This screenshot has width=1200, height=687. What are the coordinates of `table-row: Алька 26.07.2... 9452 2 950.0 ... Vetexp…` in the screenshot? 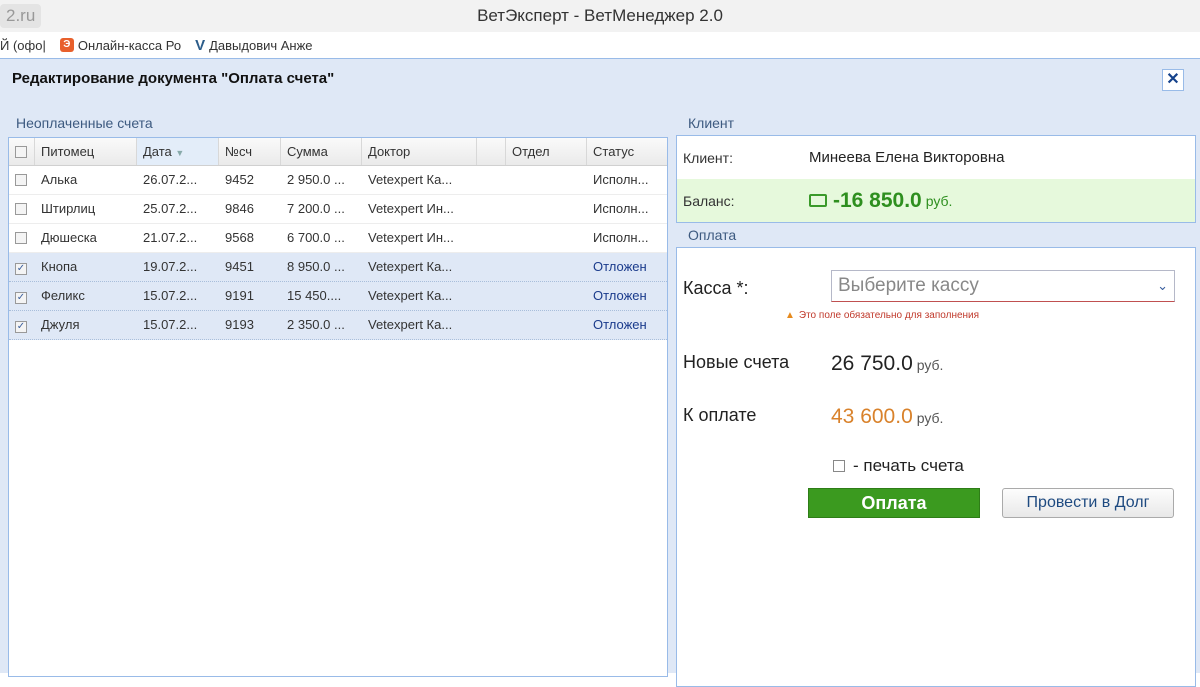 It's located at (338, 180).